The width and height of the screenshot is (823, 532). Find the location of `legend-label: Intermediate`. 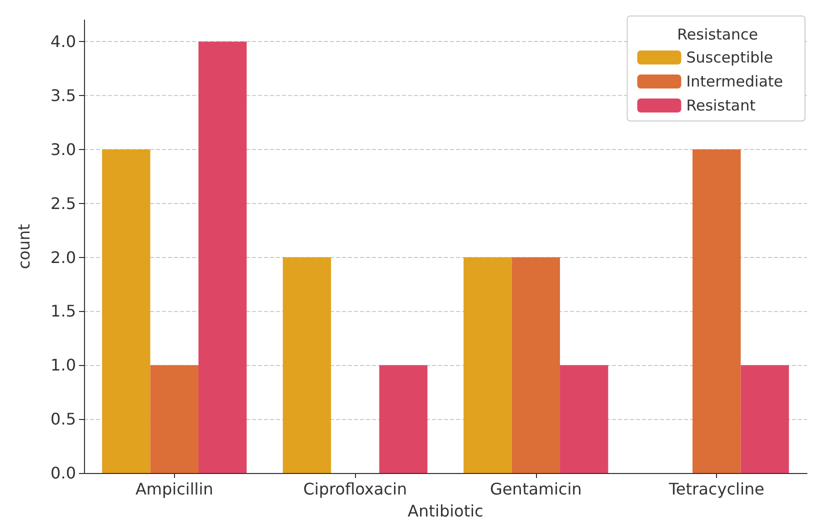

legend-label: Intermediate is located at coordinates (735, 81).